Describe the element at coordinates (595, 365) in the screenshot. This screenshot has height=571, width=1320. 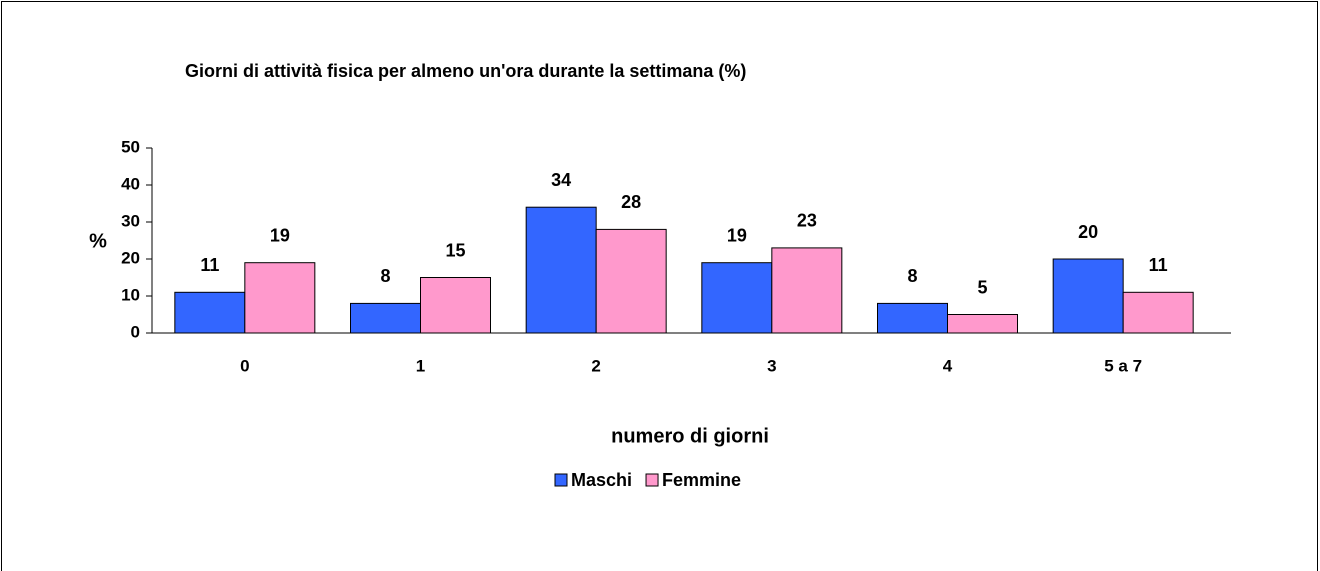
I see `x-tick-label: 2` at that location.